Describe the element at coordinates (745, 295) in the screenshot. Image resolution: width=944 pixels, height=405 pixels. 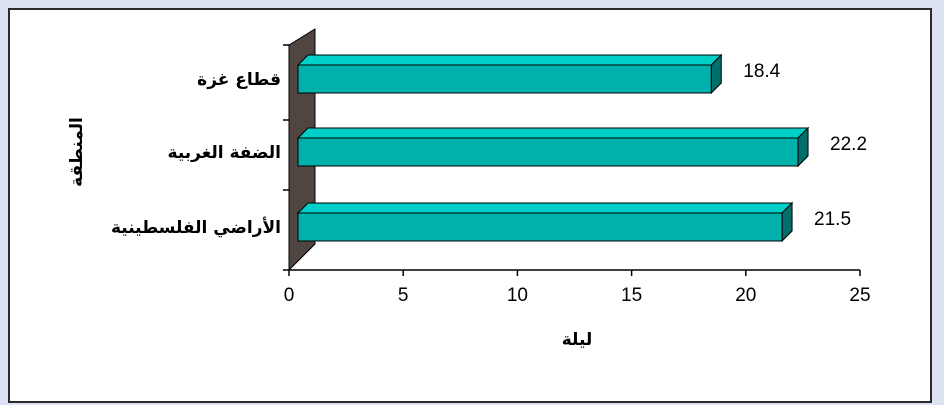
I see `x-tick-label: 20` at that location.